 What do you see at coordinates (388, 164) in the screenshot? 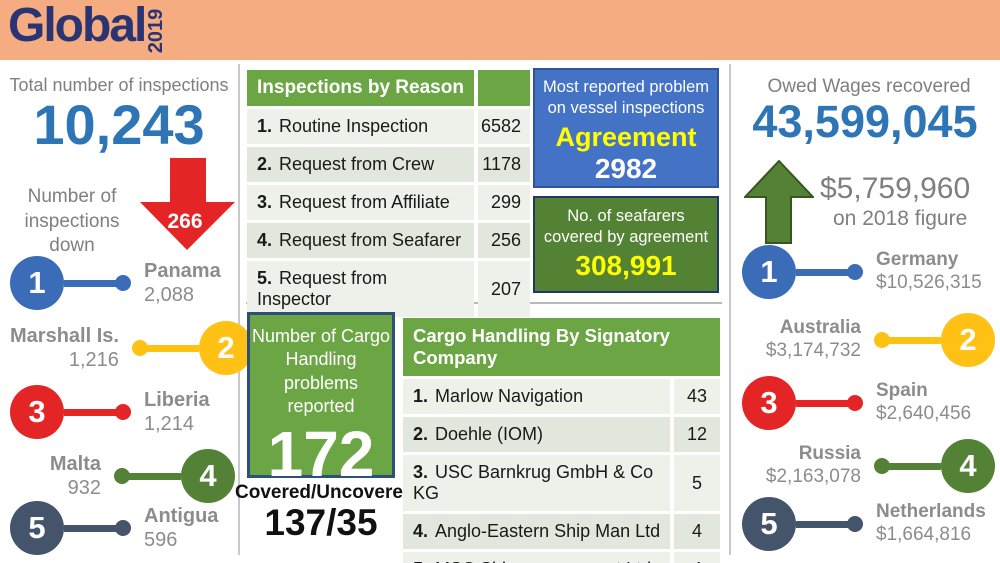
I see `table-row: 2. Request from Crew 1178` at bounding box center [388, 164].